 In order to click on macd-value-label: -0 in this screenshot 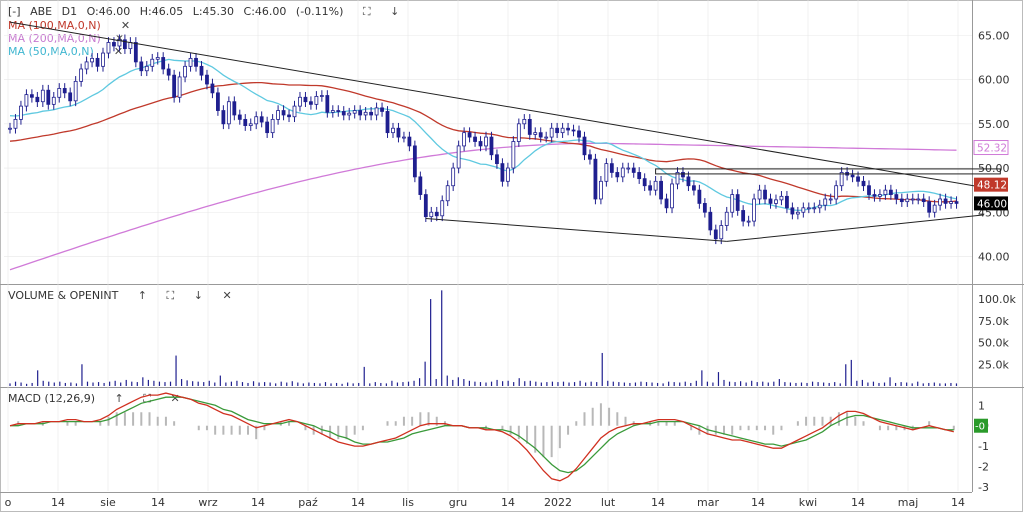, I will do `click(980, 427)`.